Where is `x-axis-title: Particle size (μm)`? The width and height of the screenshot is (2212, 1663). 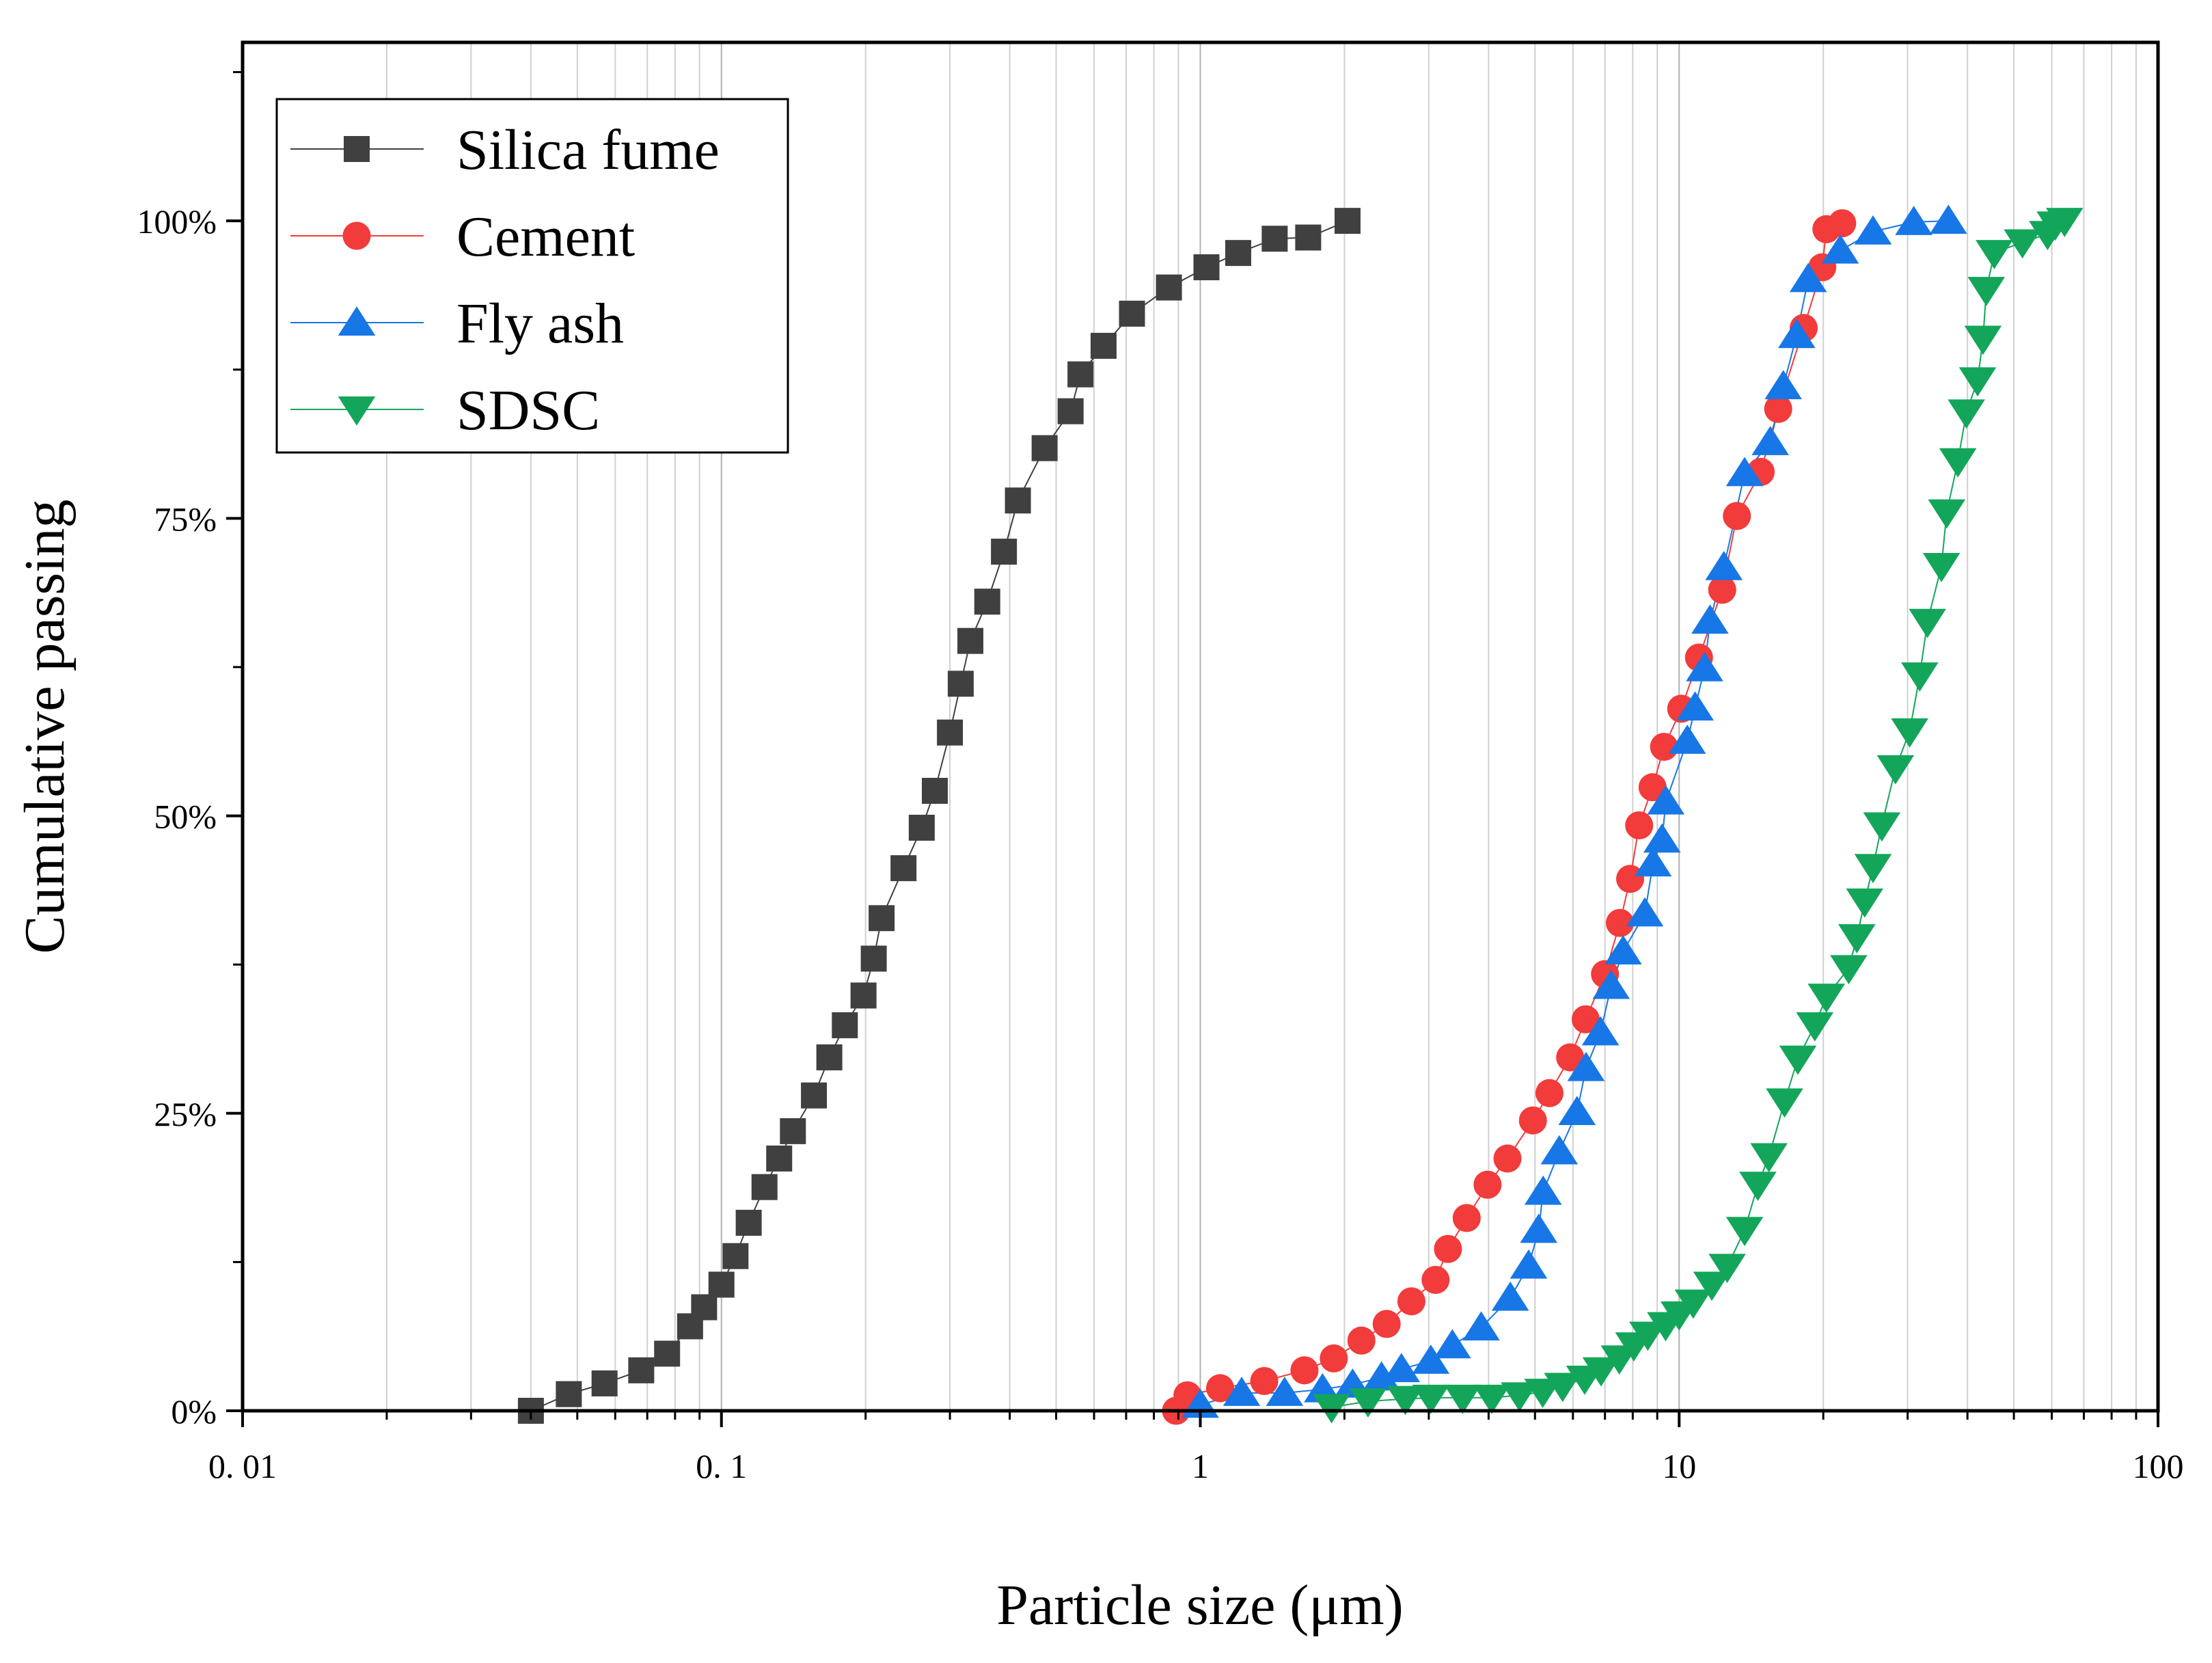 x-axis-title: Particle size (μm) is located at coordinates (1200, 1605).